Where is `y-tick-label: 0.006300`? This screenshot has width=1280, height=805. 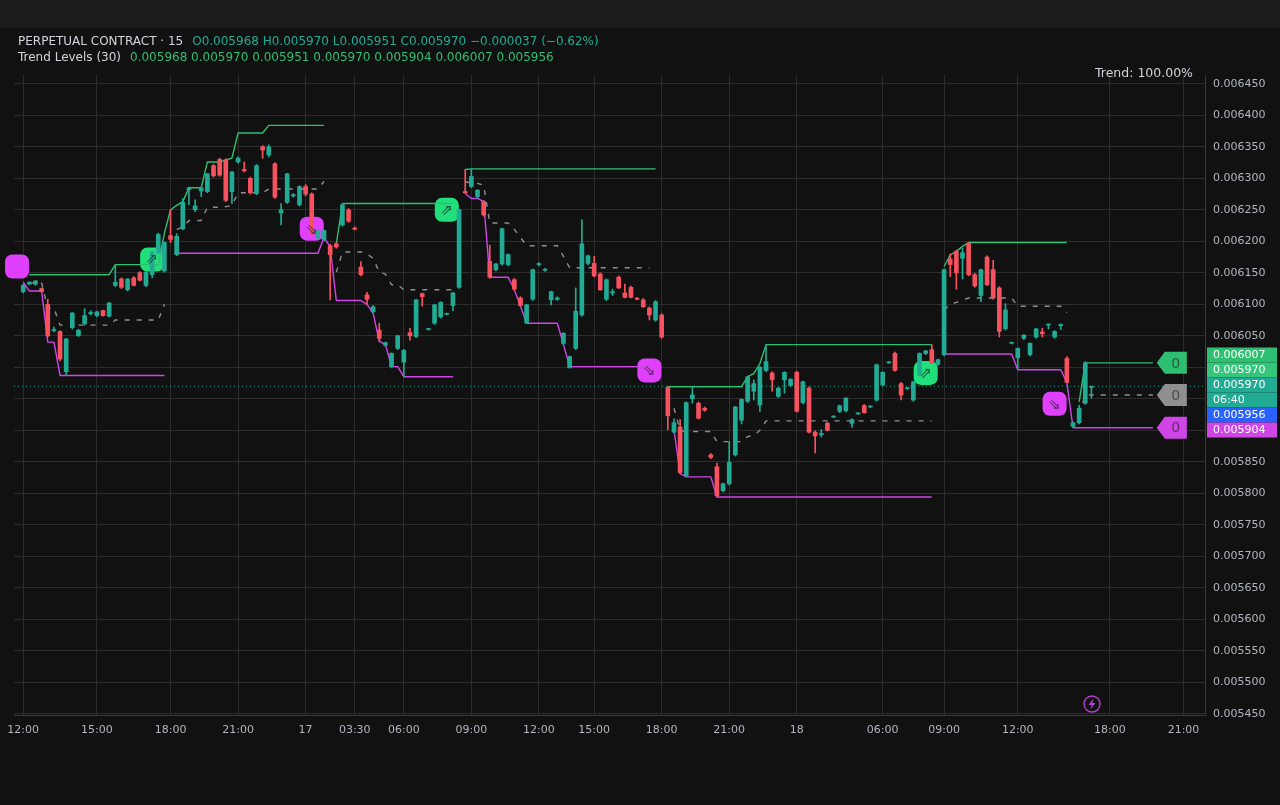 y-tick-label: 0.006300 is located at coordinates (1239, 178).